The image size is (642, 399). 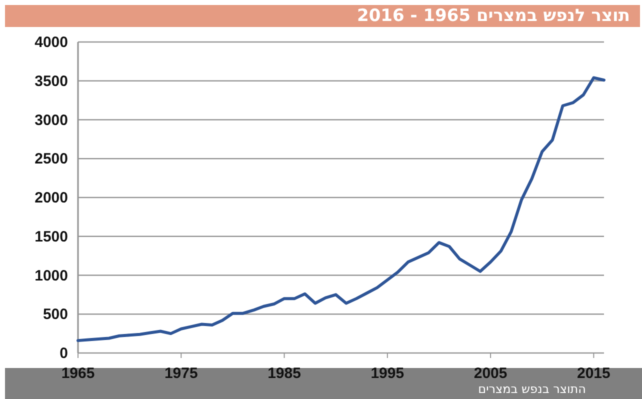 What do you see at coordinates (493, 16) in the screenshot?
I see `chart-title: תוצר לנפש במצרים 1965 - 2016` at bounding box center [493, 16].